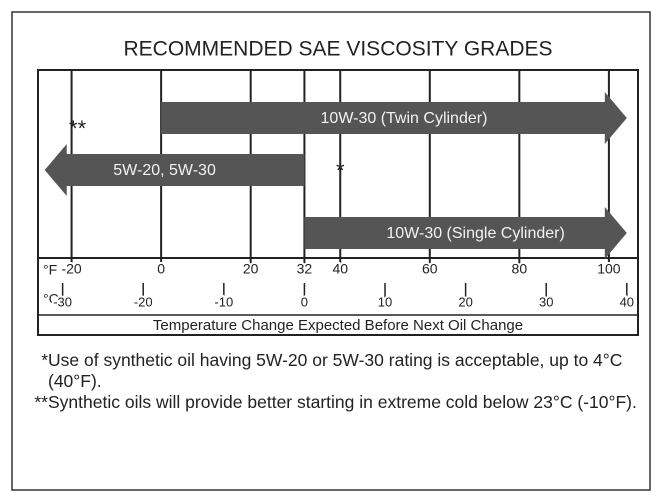  I want to click on x-tick-label: 32, so click(305, 269).